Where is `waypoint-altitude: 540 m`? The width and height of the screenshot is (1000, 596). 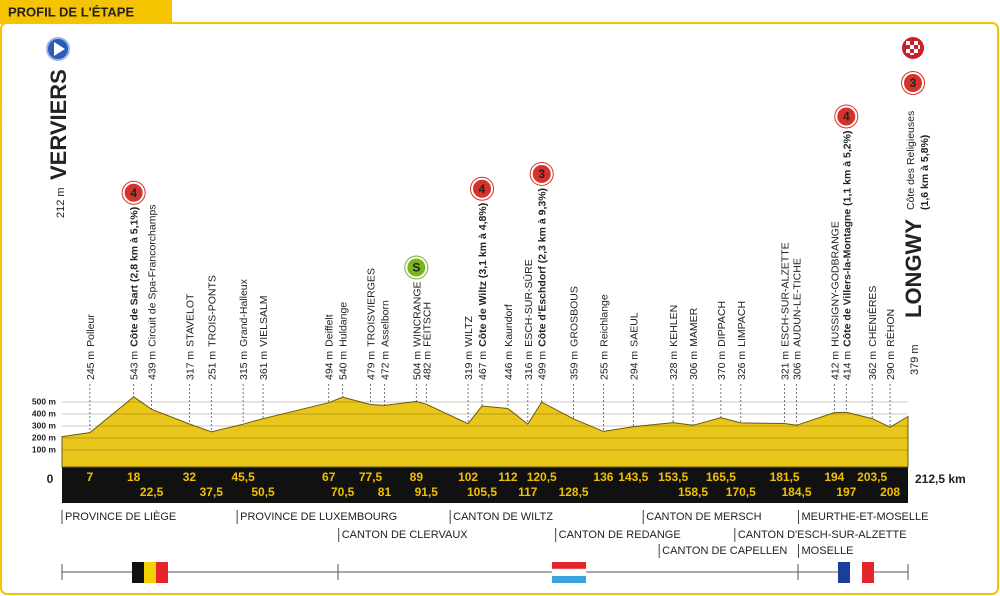
waypoint-altitude: 540 m is located at coordinates (344, 365).